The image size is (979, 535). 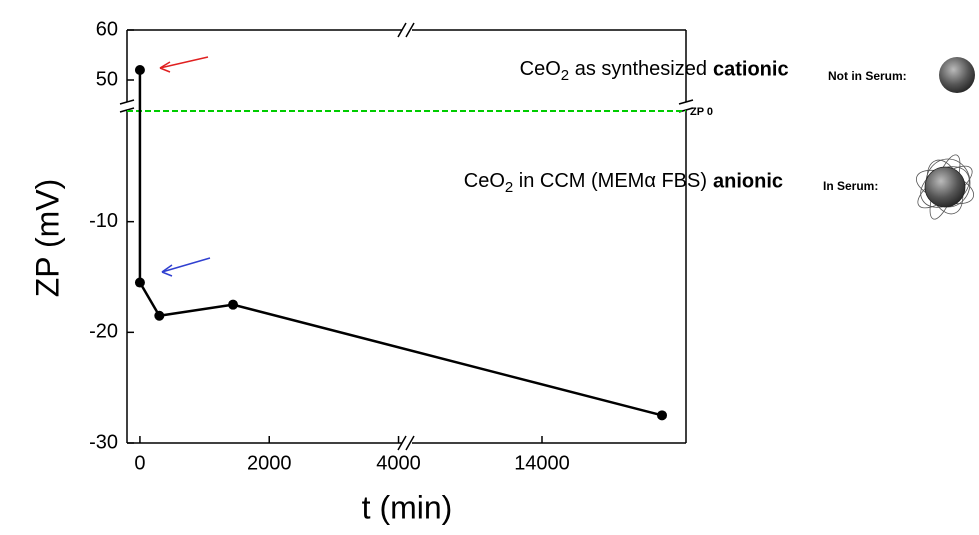 What do you see at coordinates (107, 29) in the screenshot?
I see `y-tick-label: 60` at bounding box center [107, 29].